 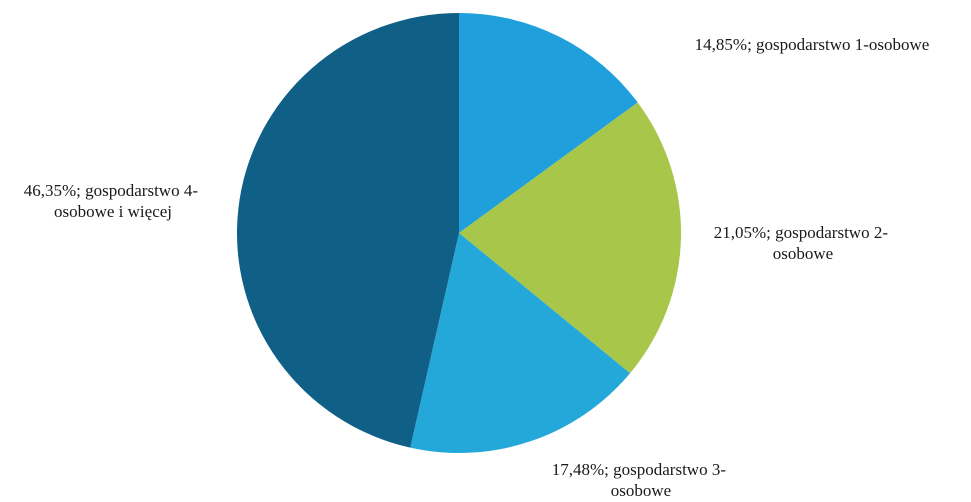 What do you see at coordinates (641, 480) in the screenshot?
I see `slice-label-3: 17,48%; gospodarstwo 3- osobowe` at bounding box center [641, 480].